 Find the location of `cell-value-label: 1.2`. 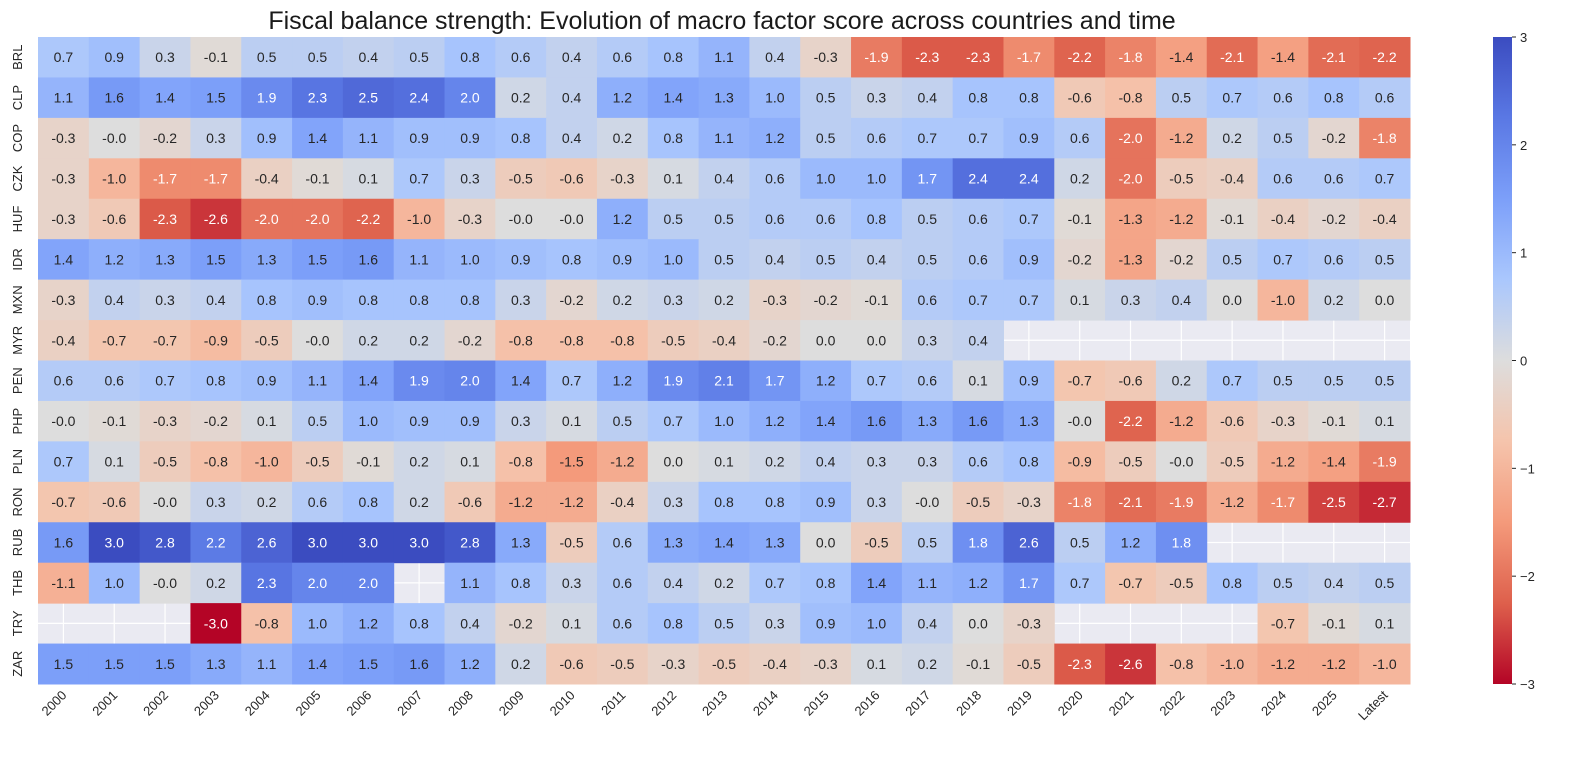

cell-value-label: 1.2 is located at coordinates (369, 623).